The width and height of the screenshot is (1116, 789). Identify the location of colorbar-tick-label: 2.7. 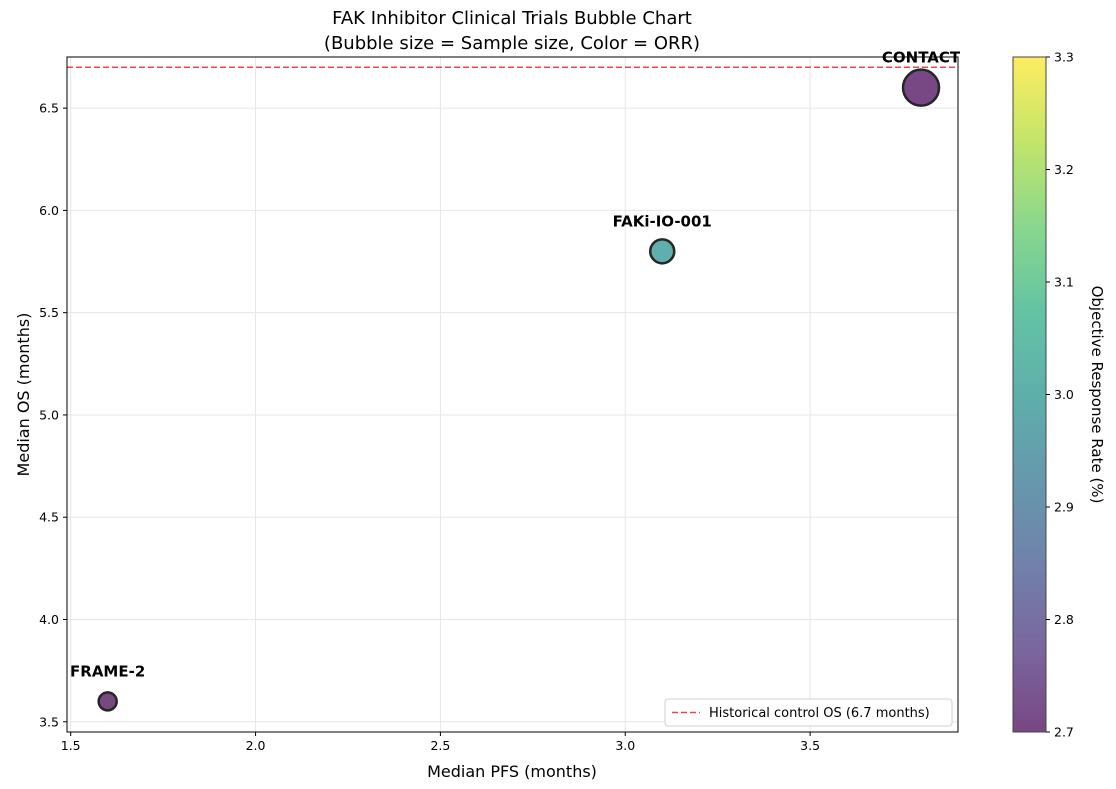
(1064, 732).